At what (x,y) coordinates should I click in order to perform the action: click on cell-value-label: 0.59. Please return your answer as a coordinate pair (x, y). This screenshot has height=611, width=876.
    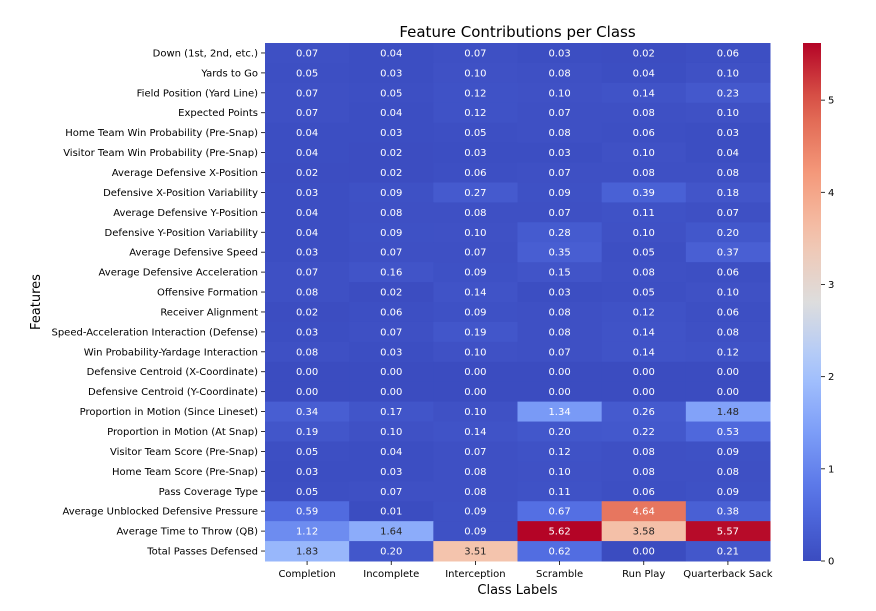
    Looking at the image, I should click on (307, 512).